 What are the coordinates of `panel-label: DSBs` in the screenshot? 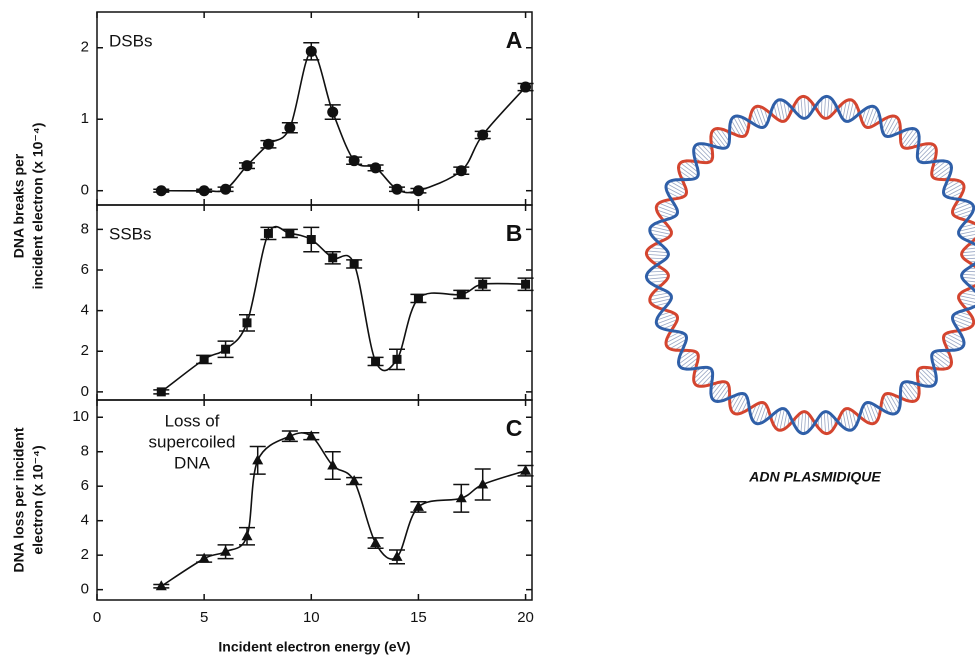 It's located at (130, 40).